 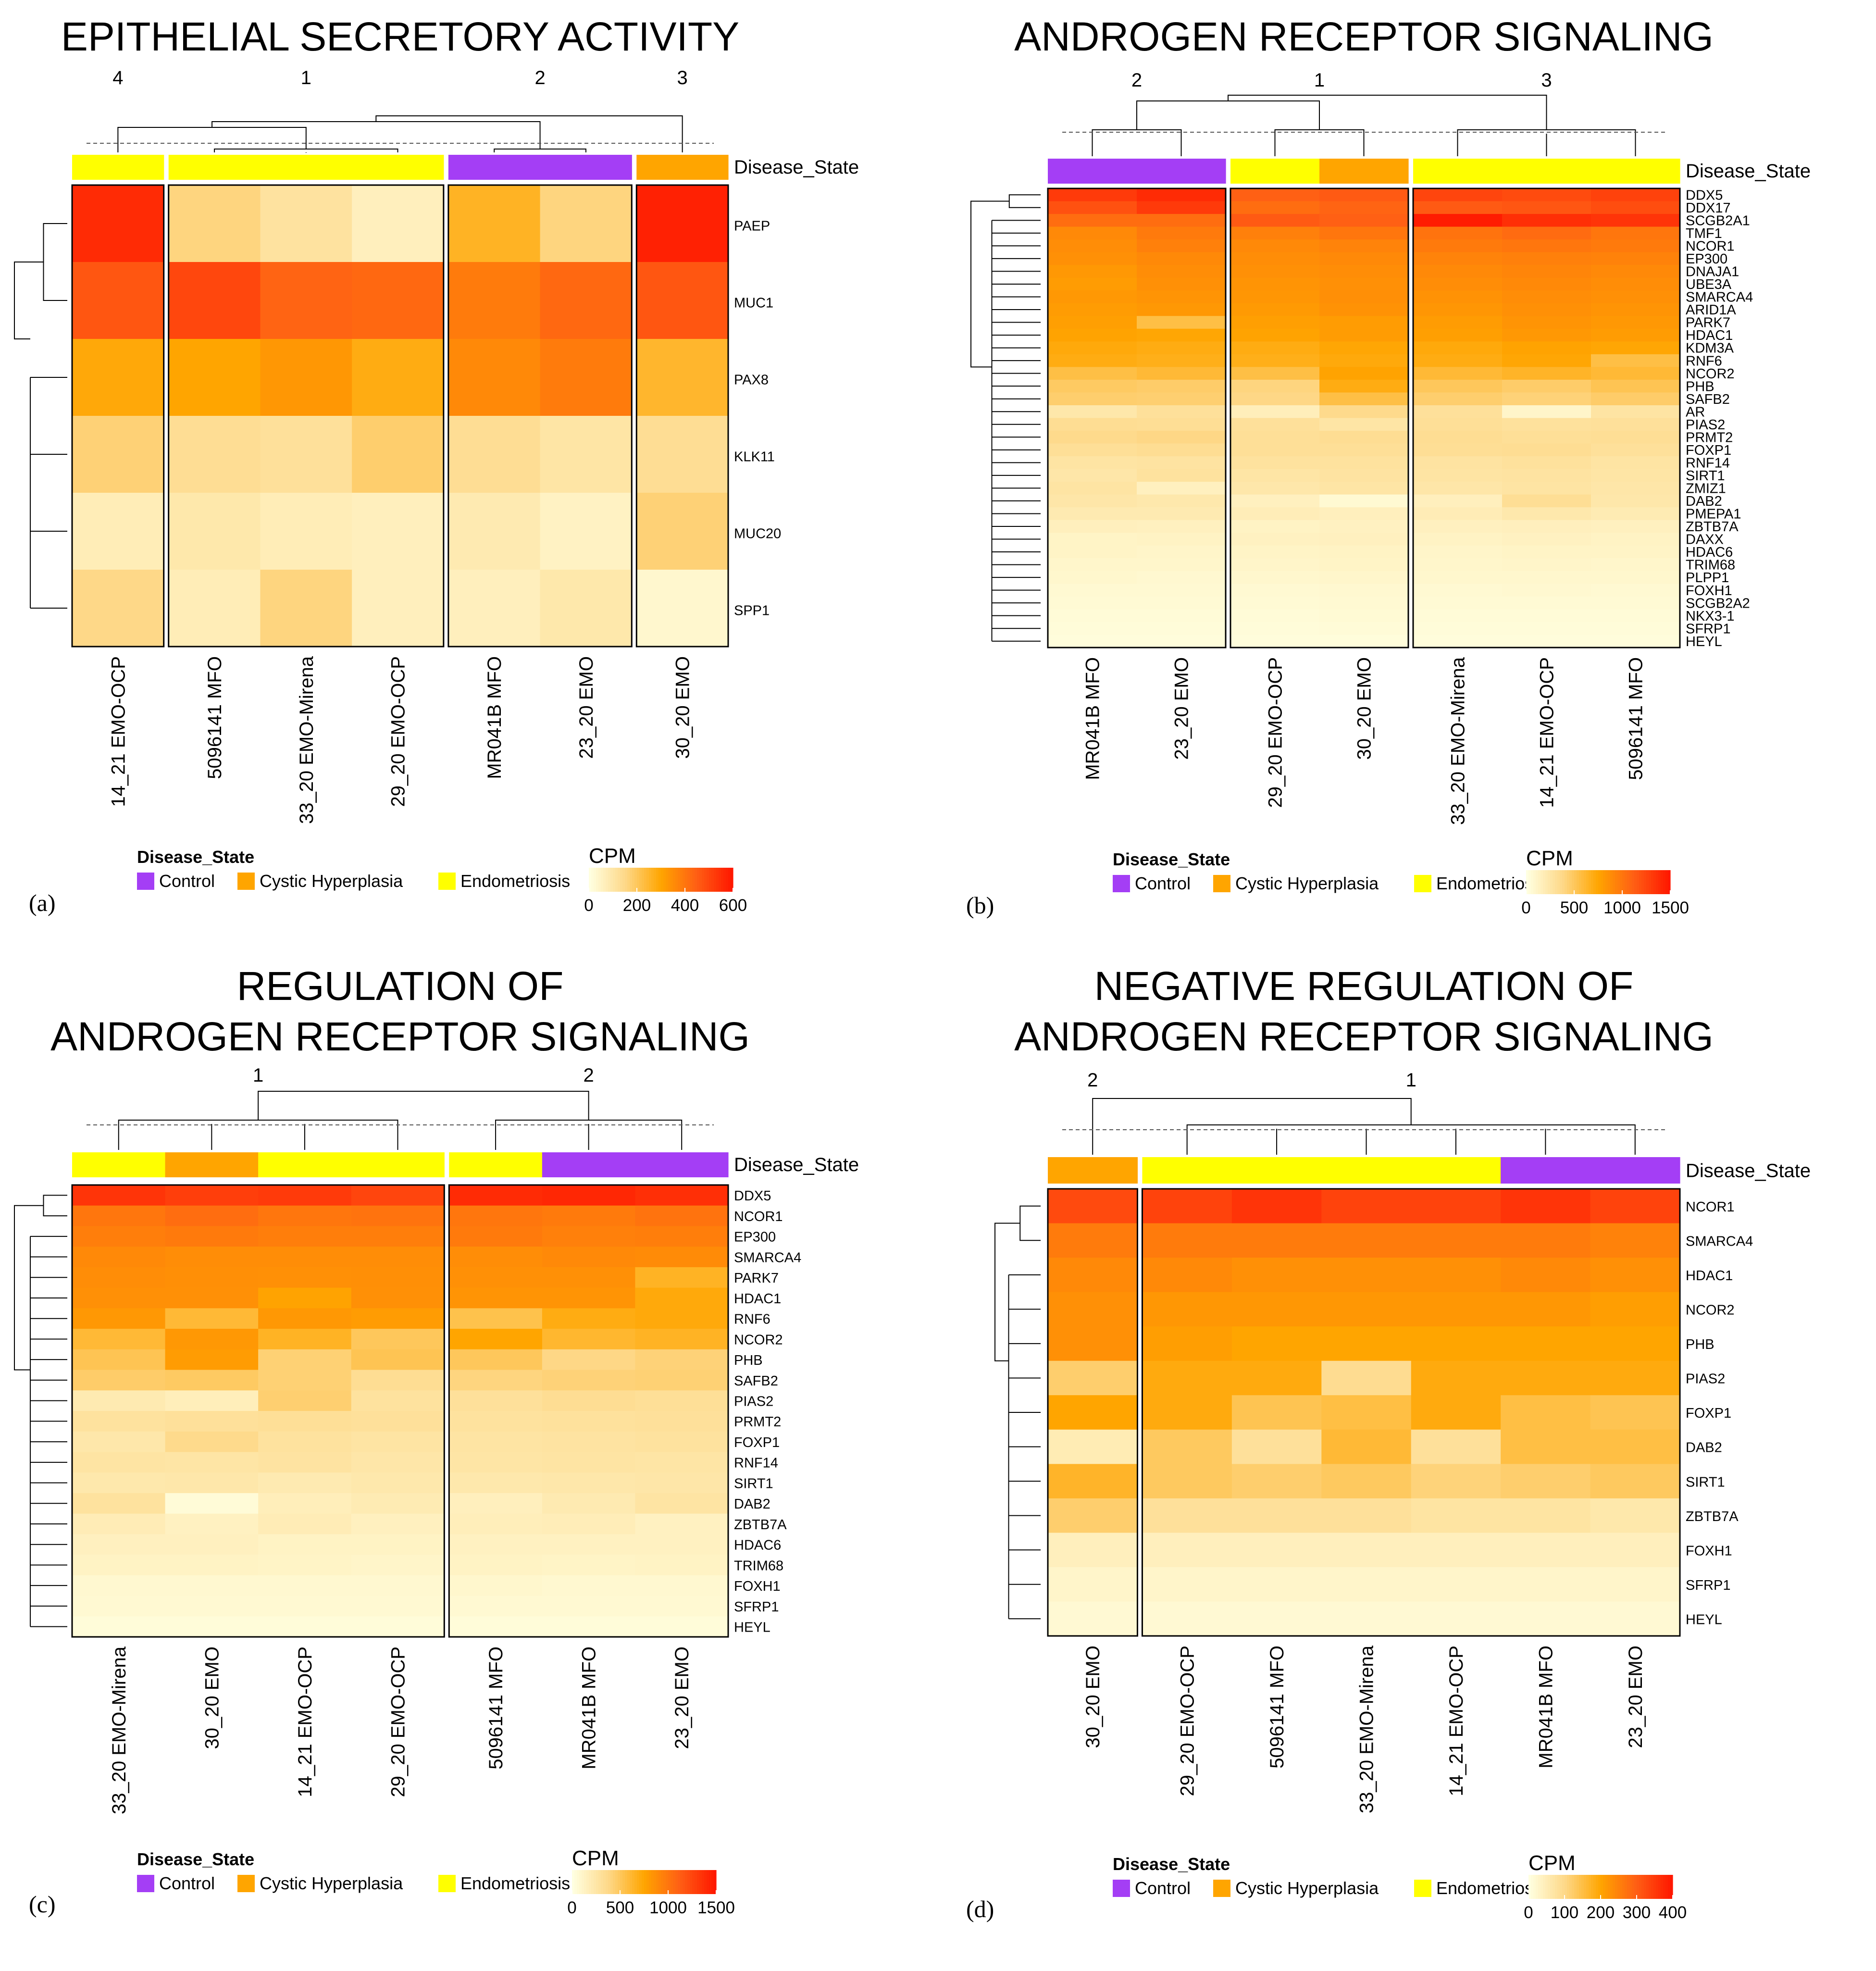 I want to click on cluster-label: 3, so click(x=1546, y=80).